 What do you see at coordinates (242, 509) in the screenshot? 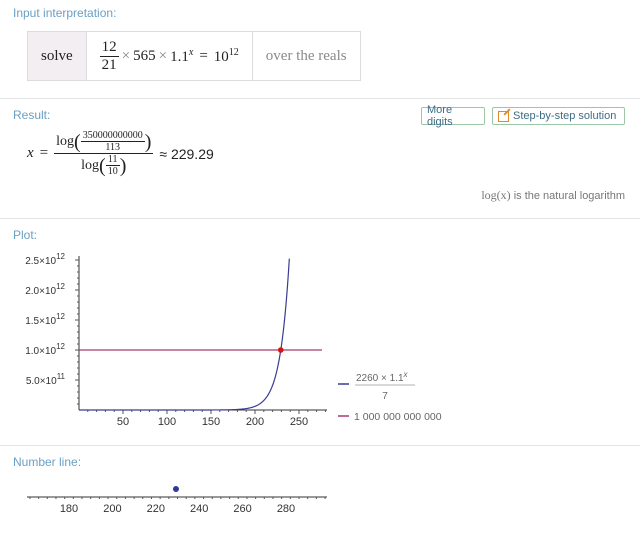
I see `number-line-tick-label: 260` at bounding box center [242, 509].